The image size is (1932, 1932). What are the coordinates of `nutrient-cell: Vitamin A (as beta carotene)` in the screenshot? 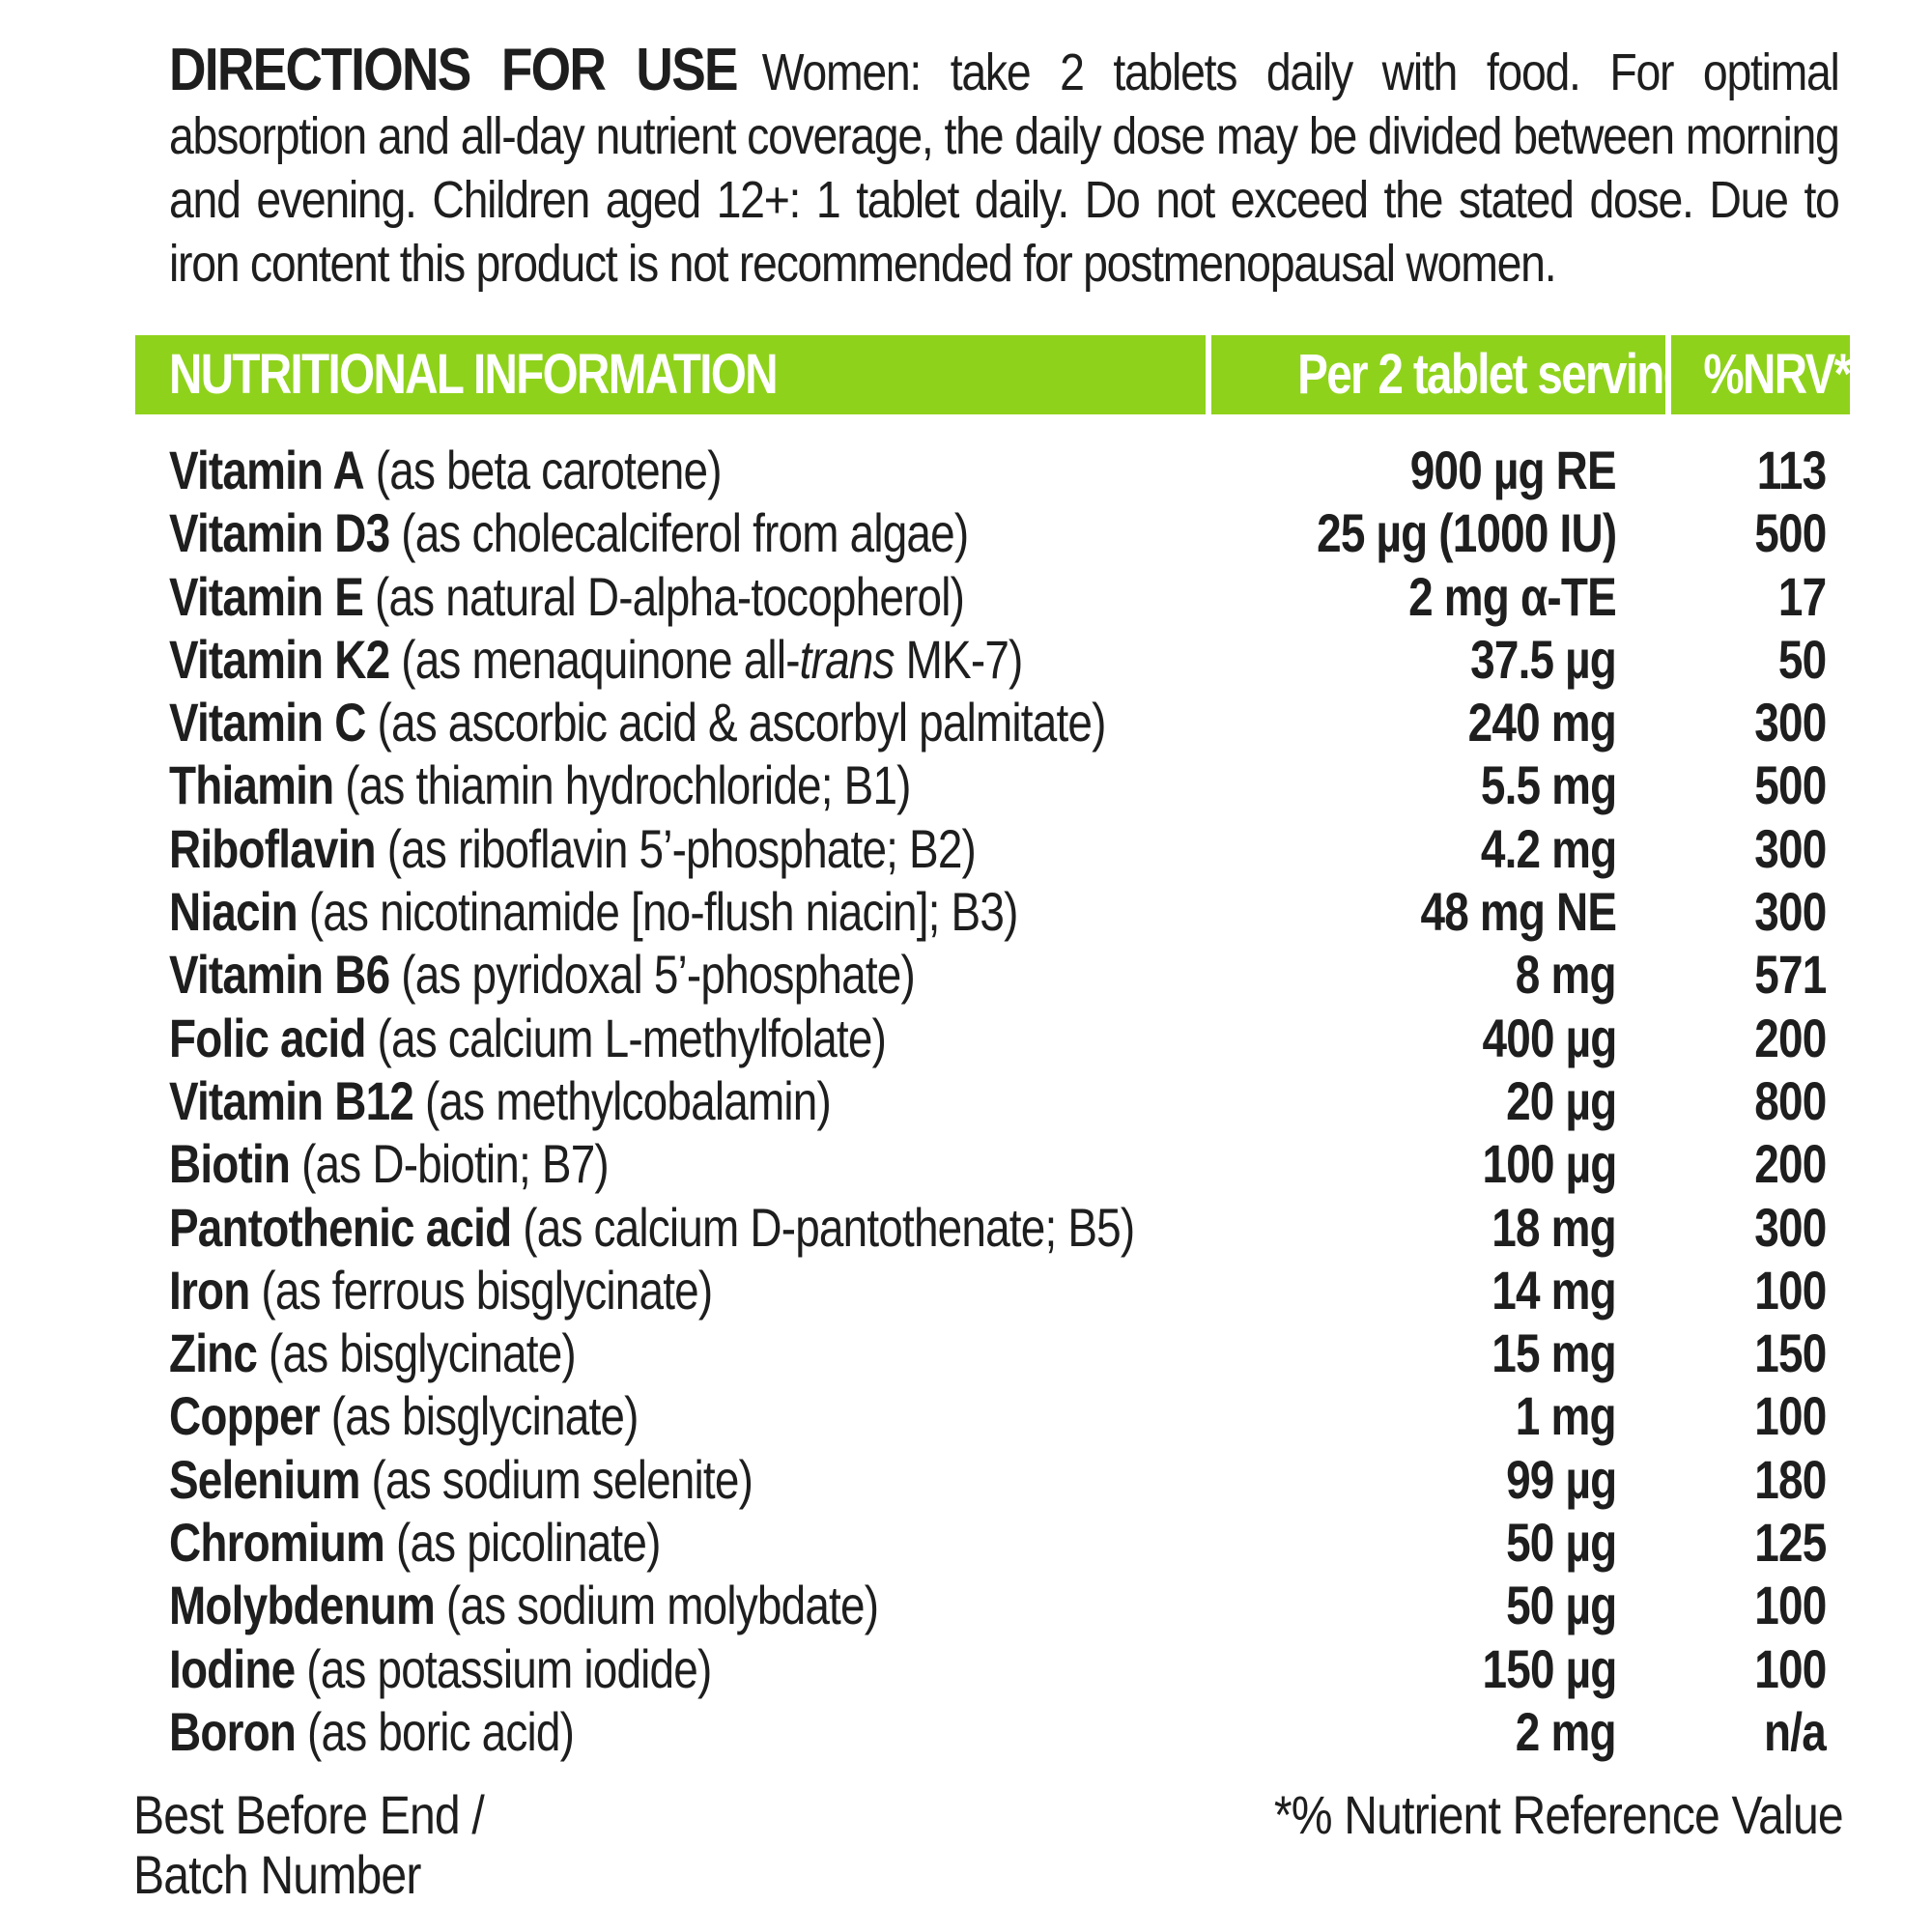 It's located at (446, 470).